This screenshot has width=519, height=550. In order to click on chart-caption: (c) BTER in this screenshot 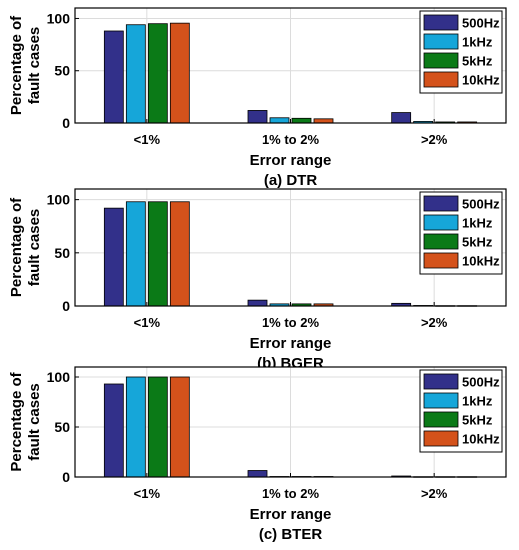, I will do `click(291, 534)`.